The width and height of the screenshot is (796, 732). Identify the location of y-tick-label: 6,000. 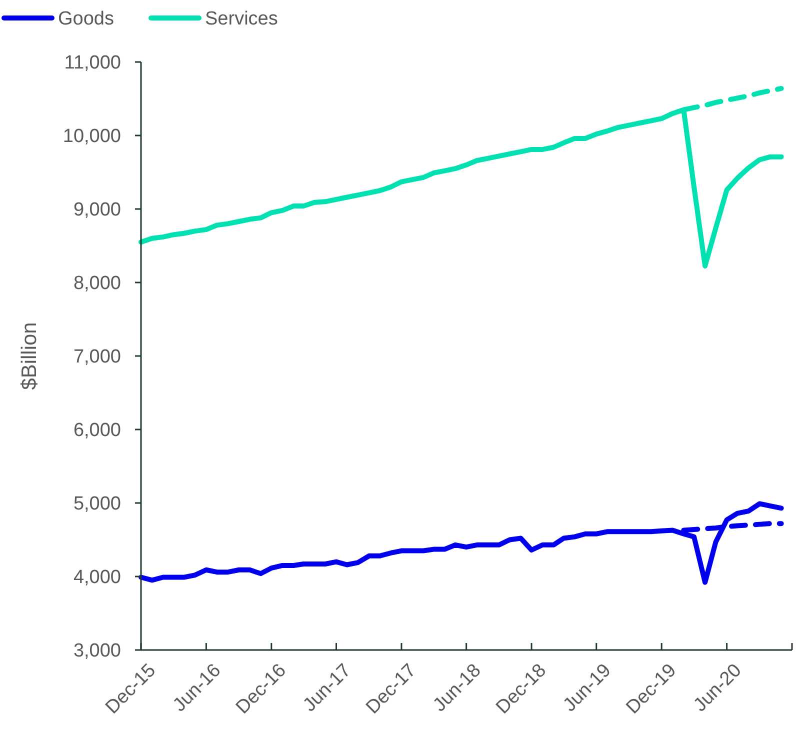
(97, 431).